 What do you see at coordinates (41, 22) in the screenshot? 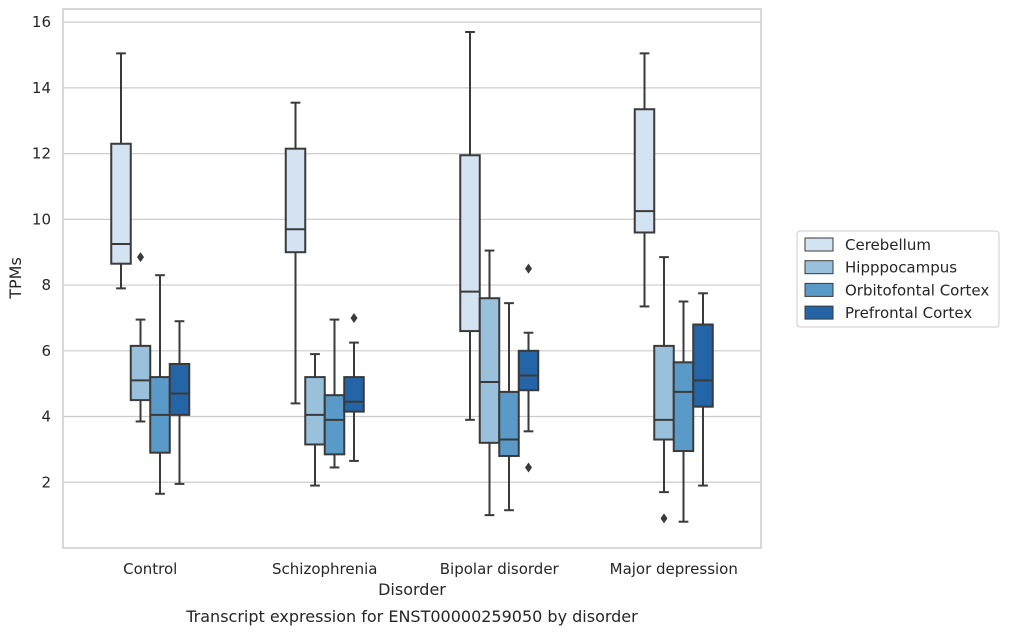
I see `y-tick-label: 16` at bounding box center [41, 22].